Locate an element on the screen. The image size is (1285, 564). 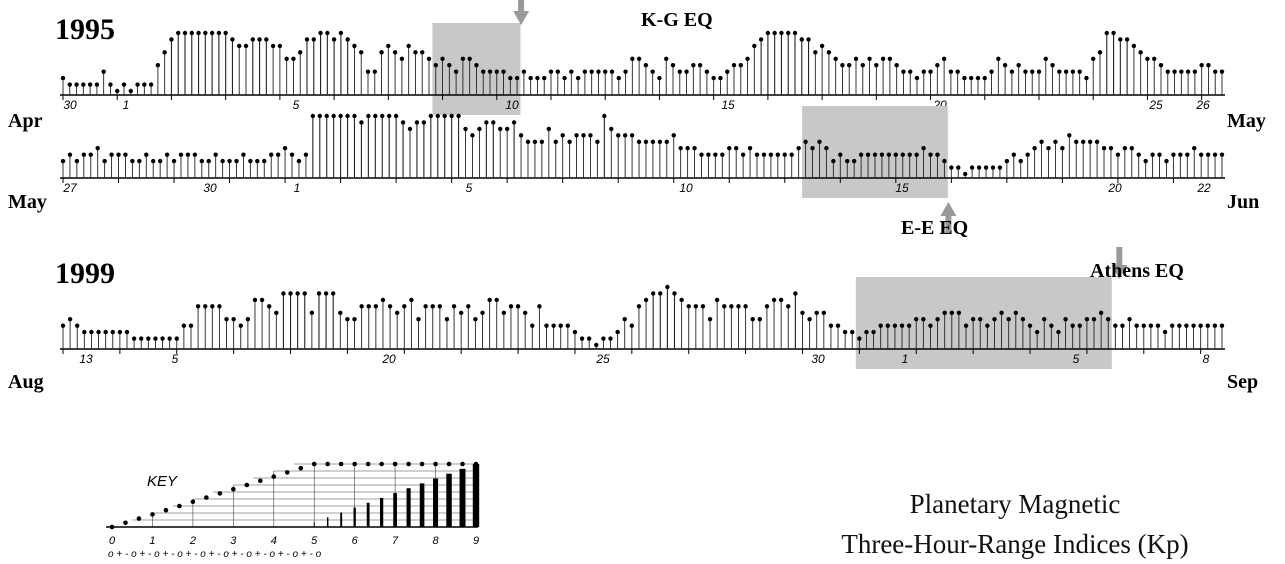
eq-label: E-E EQ is located at coordinates (934, 228).